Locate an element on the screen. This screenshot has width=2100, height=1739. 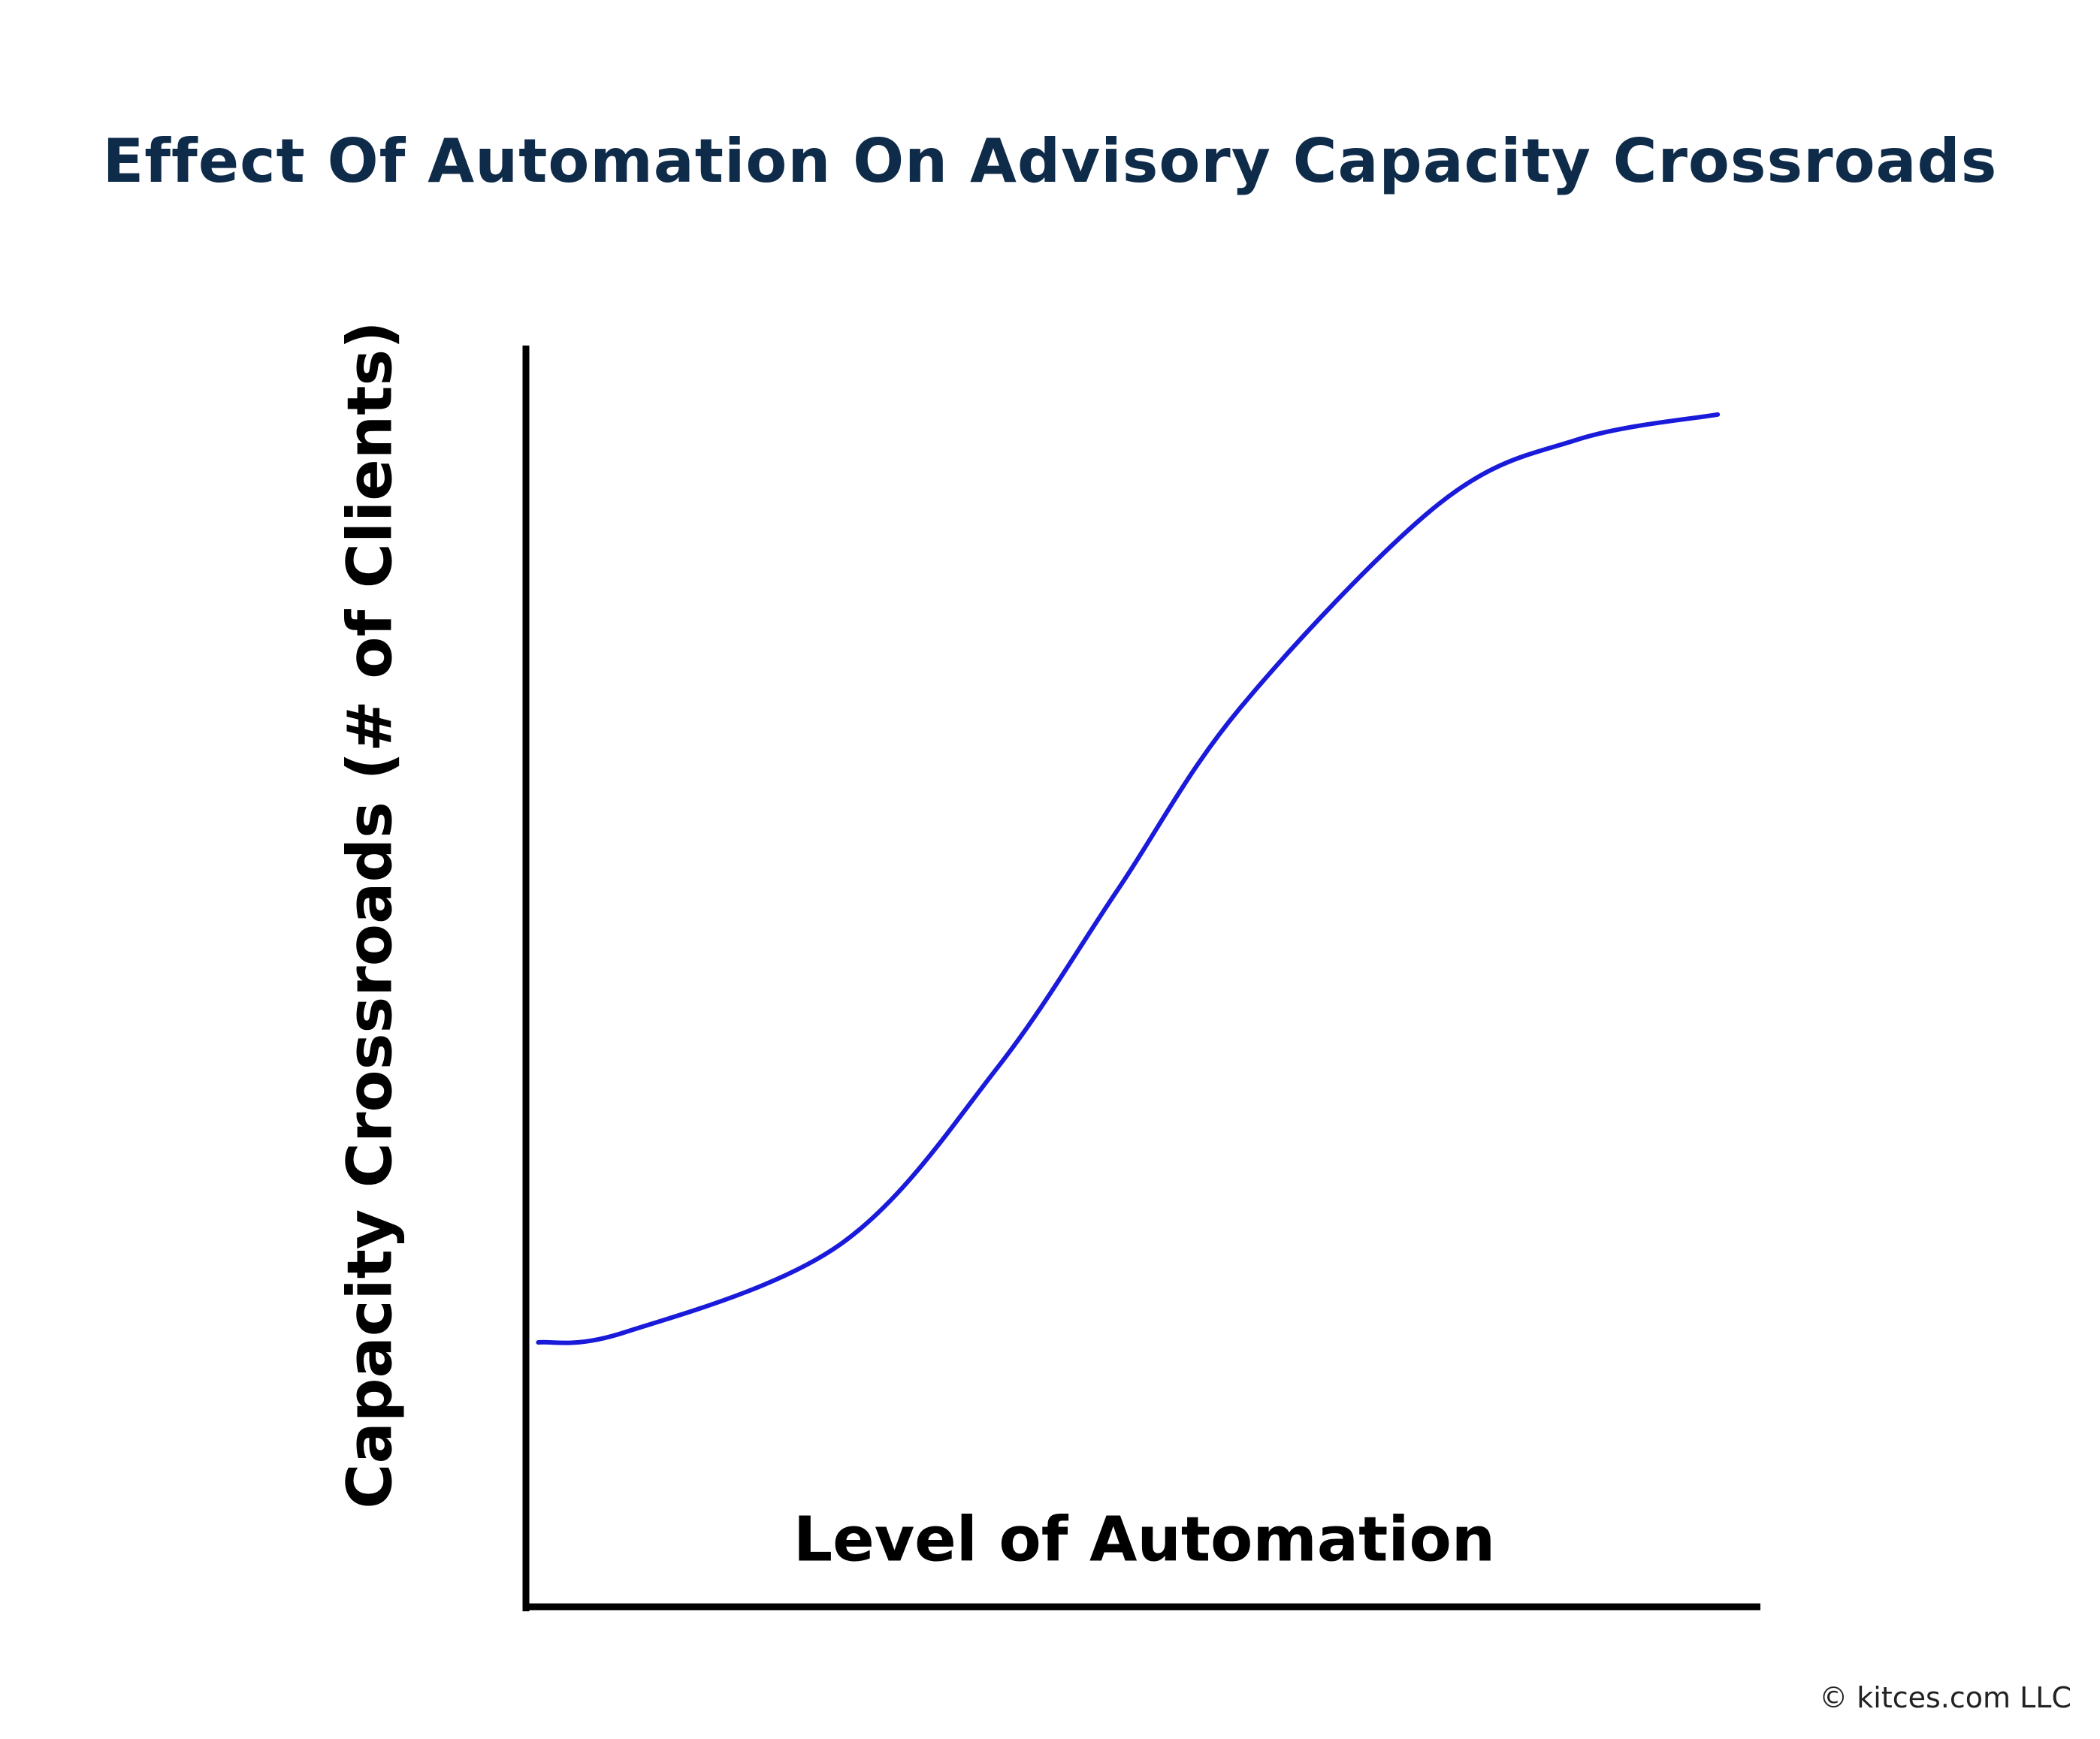
y-axis-label: Capacity Crossroads (# of Clients) is located at coordinates (370, 915).